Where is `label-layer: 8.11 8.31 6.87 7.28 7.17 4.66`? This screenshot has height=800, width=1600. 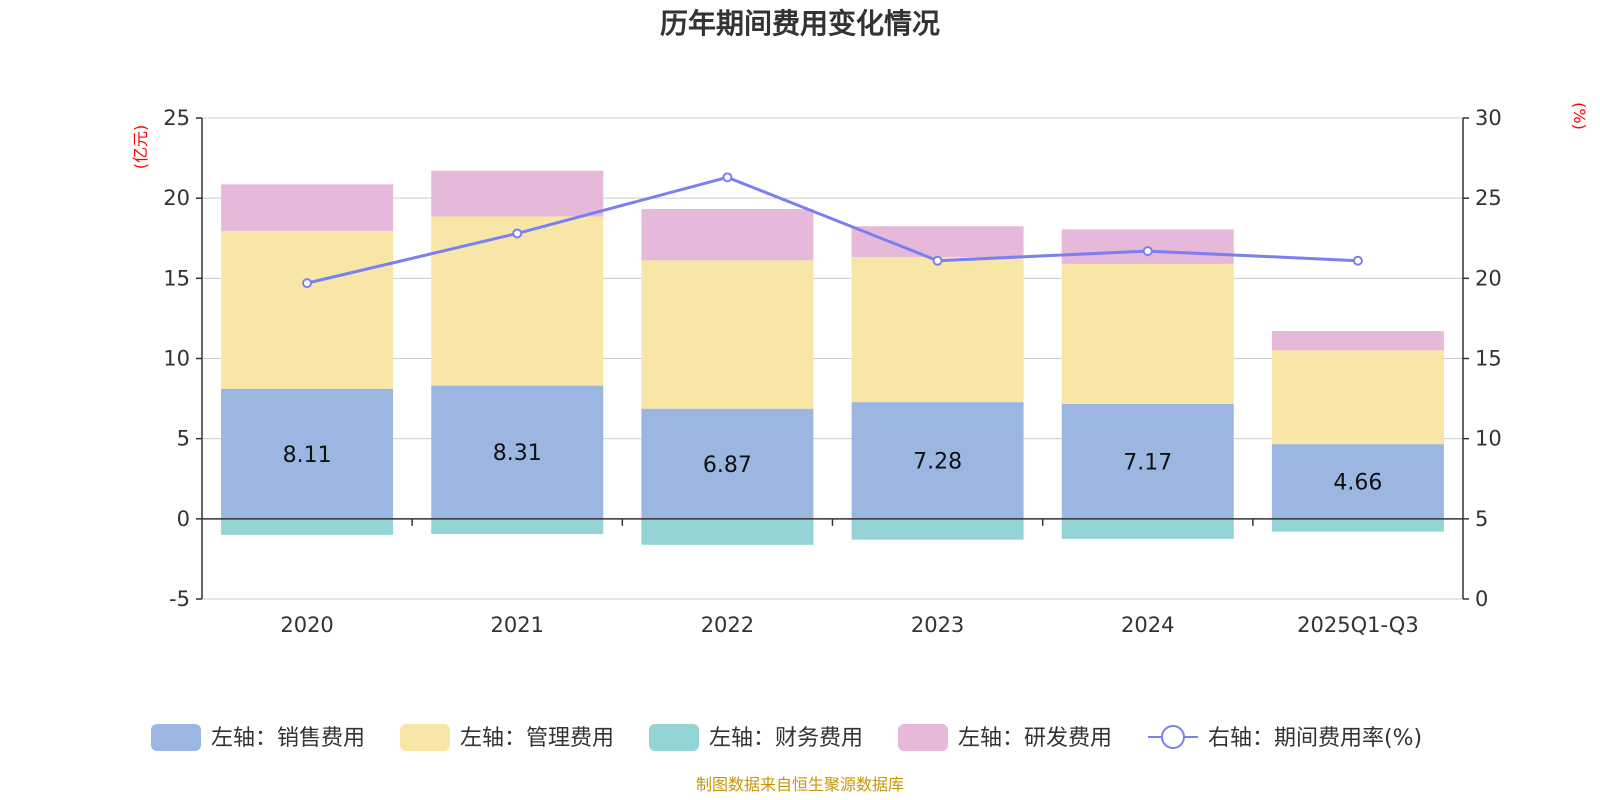 label-layer: 8.11 8.31 6.87 7.28 7.17 4.66 is located at coordinates (833, 468).